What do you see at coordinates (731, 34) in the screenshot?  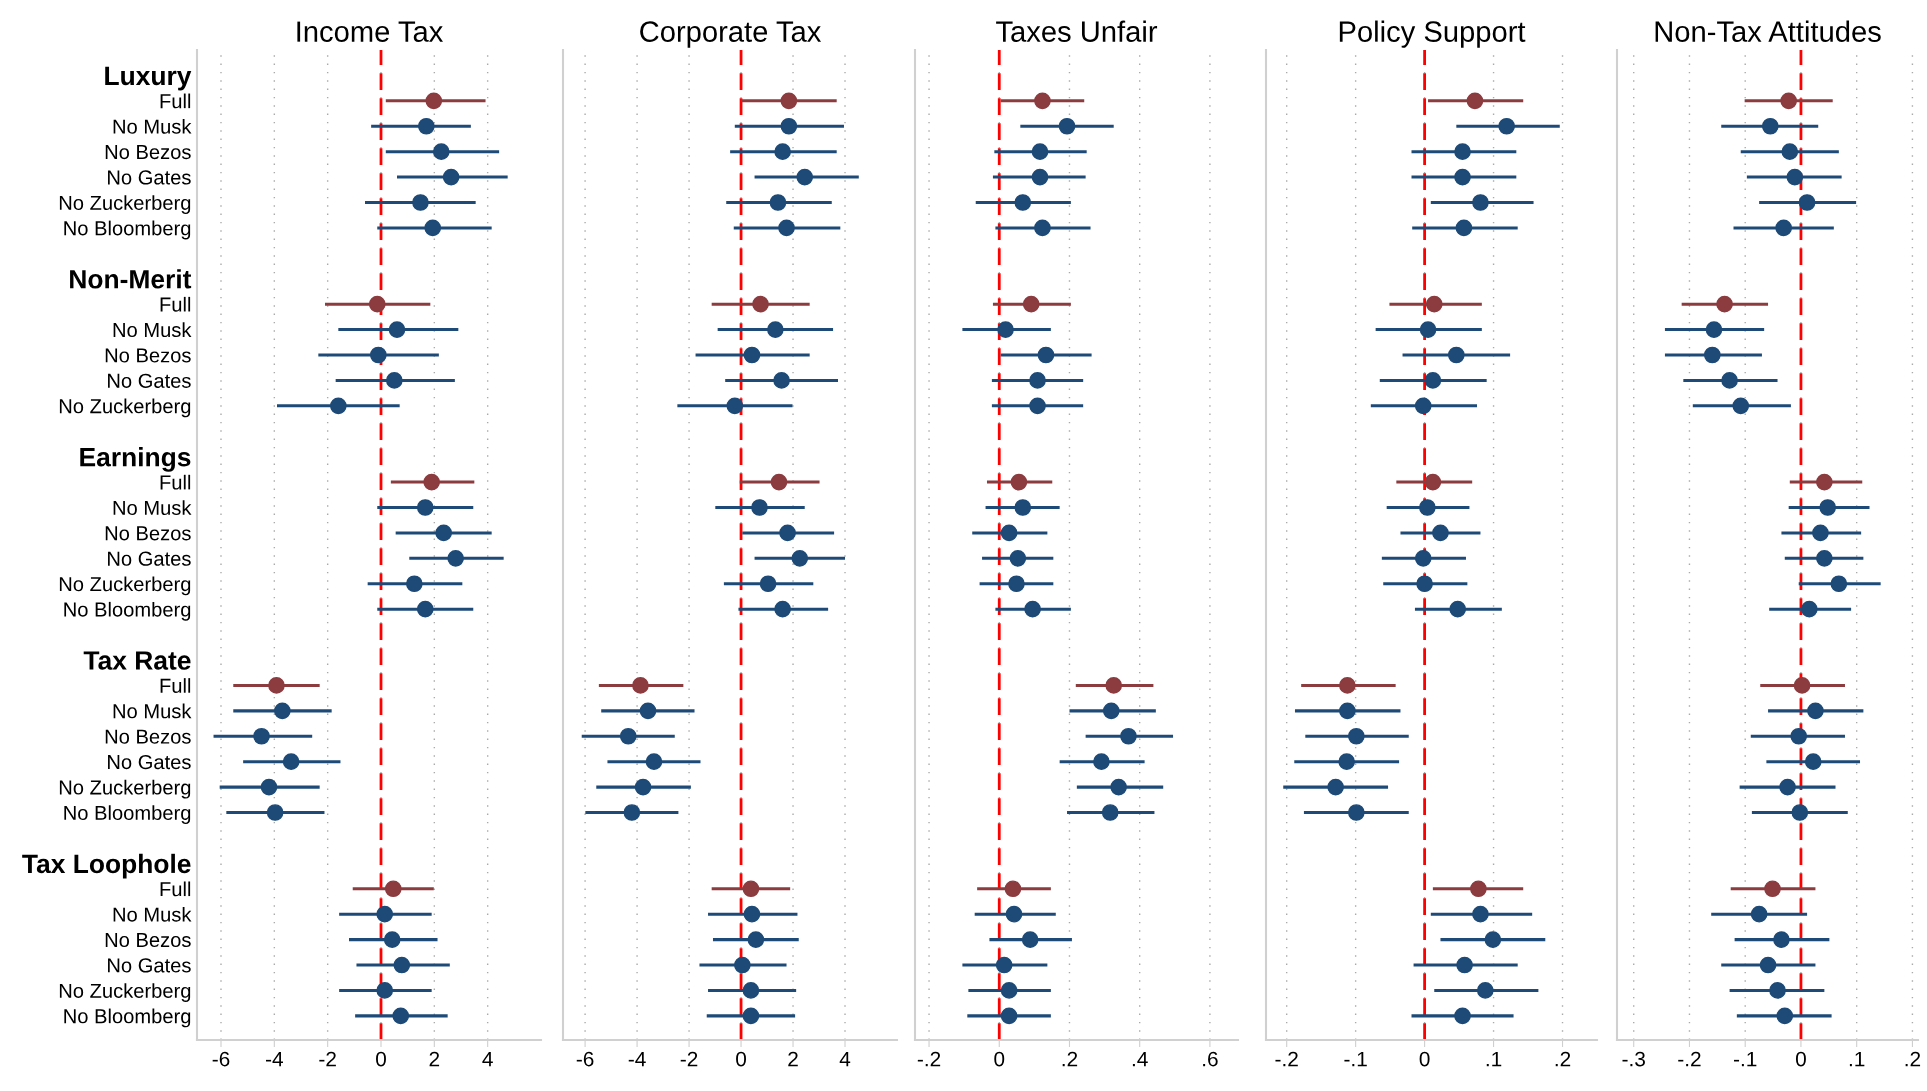 I see `chart-title: Corporate Tax` at bounding box center [731, 34].